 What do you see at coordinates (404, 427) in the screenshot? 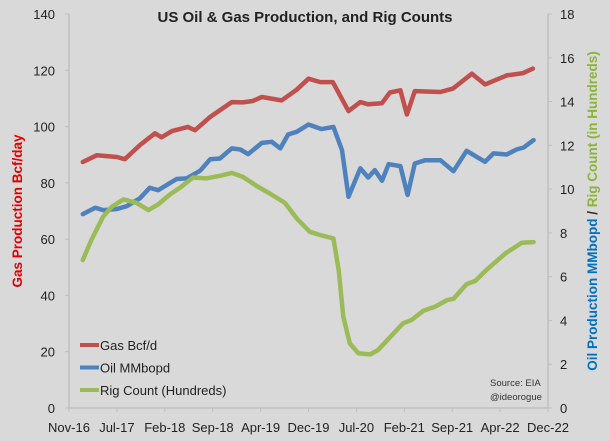
I see `x-tick-label: Feb-21` at bounding box center [404, 427].